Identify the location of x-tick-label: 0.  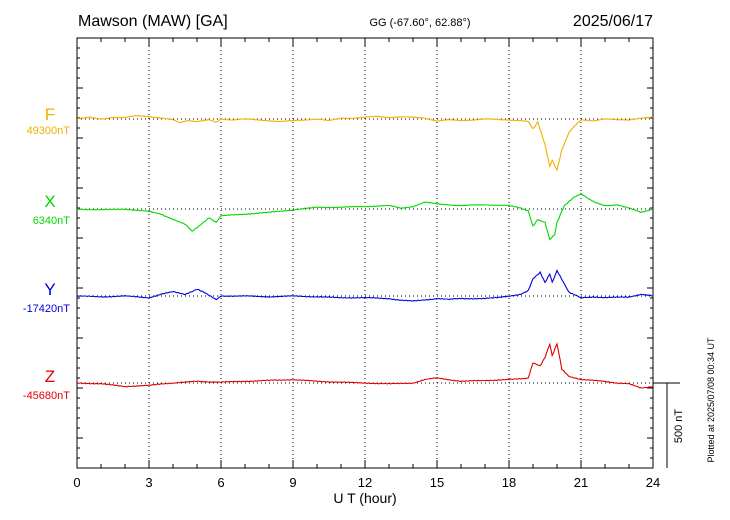
(76, 482).